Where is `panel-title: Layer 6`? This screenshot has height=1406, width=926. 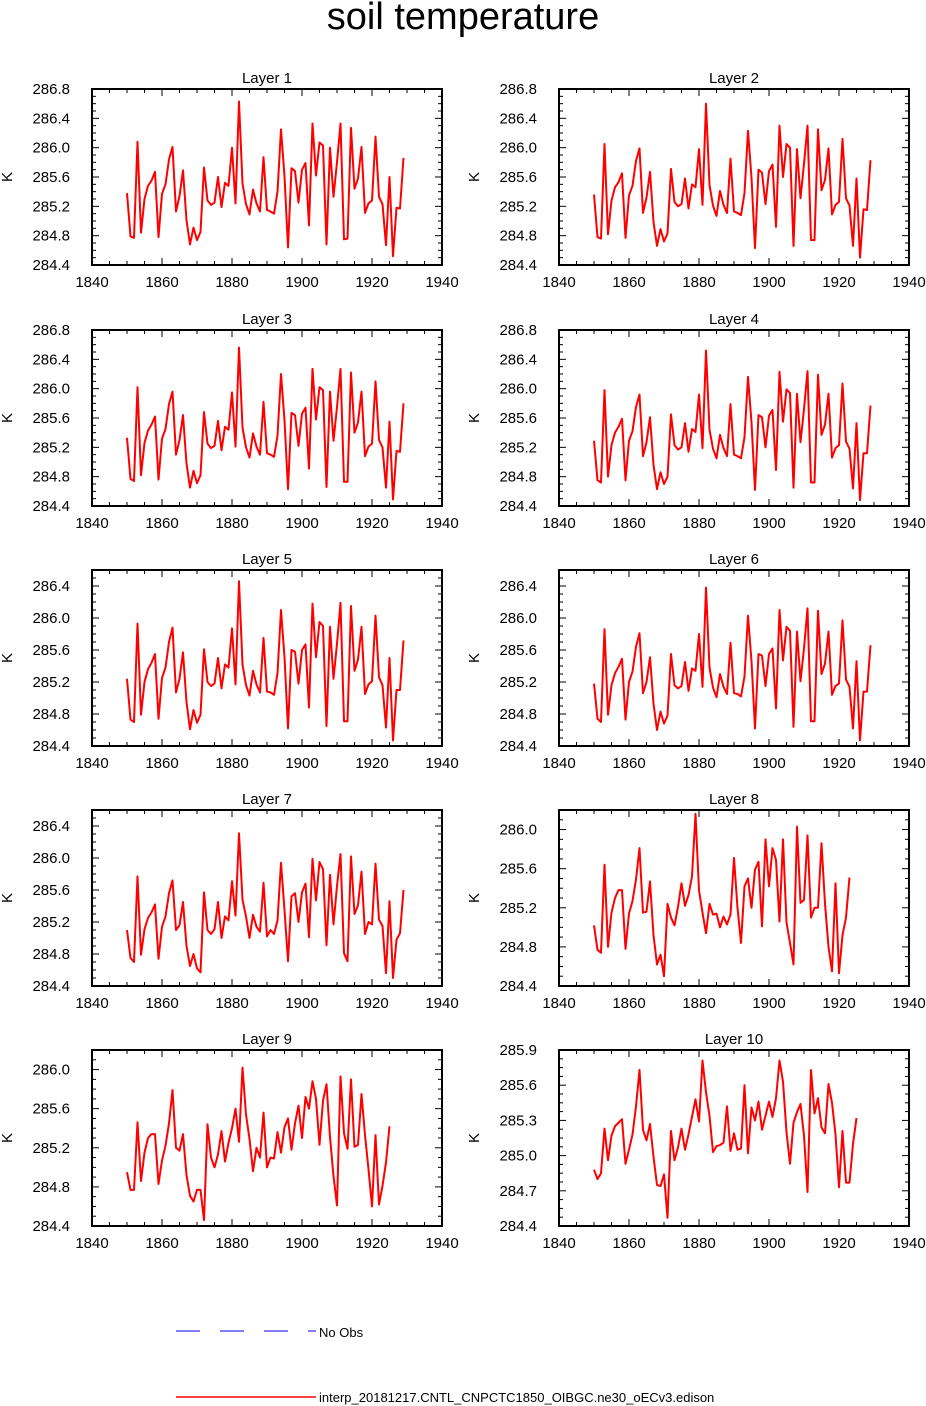
panel-title: Layer 6 is located at coordinates (734, 559).